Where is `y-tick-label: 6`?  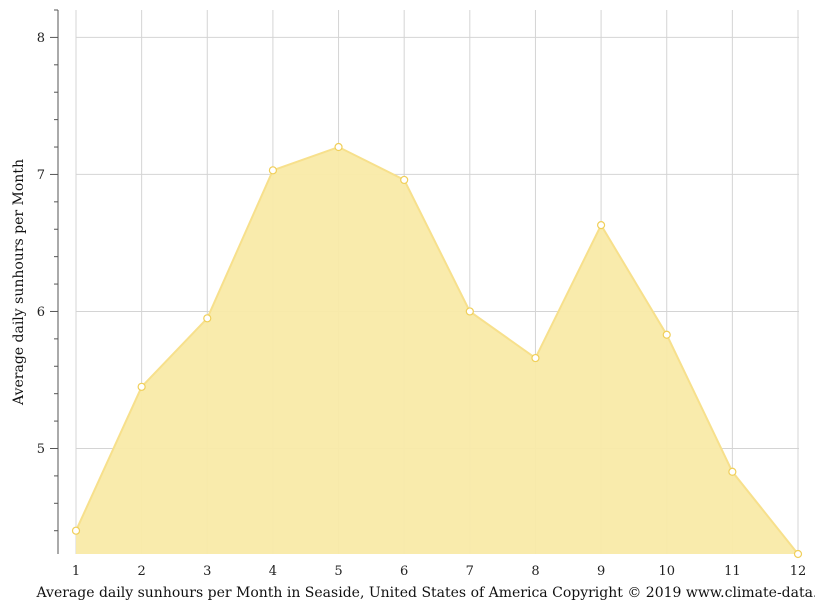 y-tick-label: 6 is located at coordinates (41, 312).